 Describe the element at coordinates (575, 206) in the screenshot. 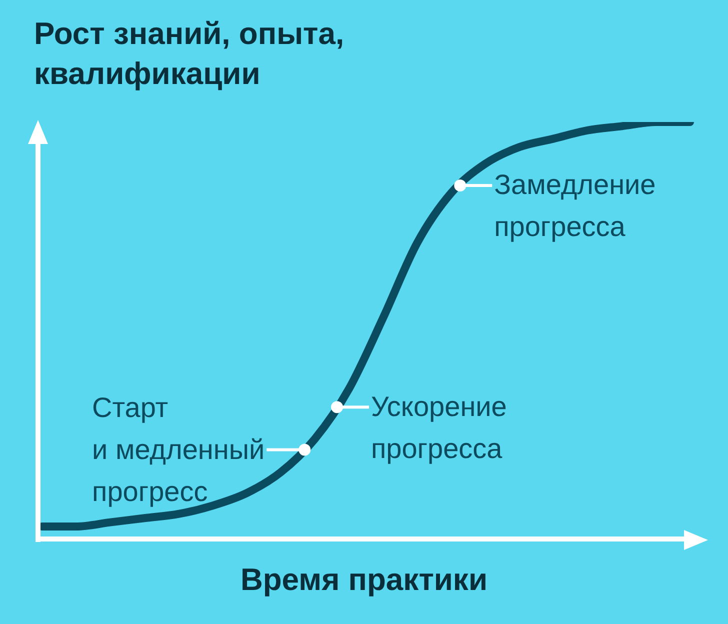

I see `annotation: Замедление прогресса` at that location.